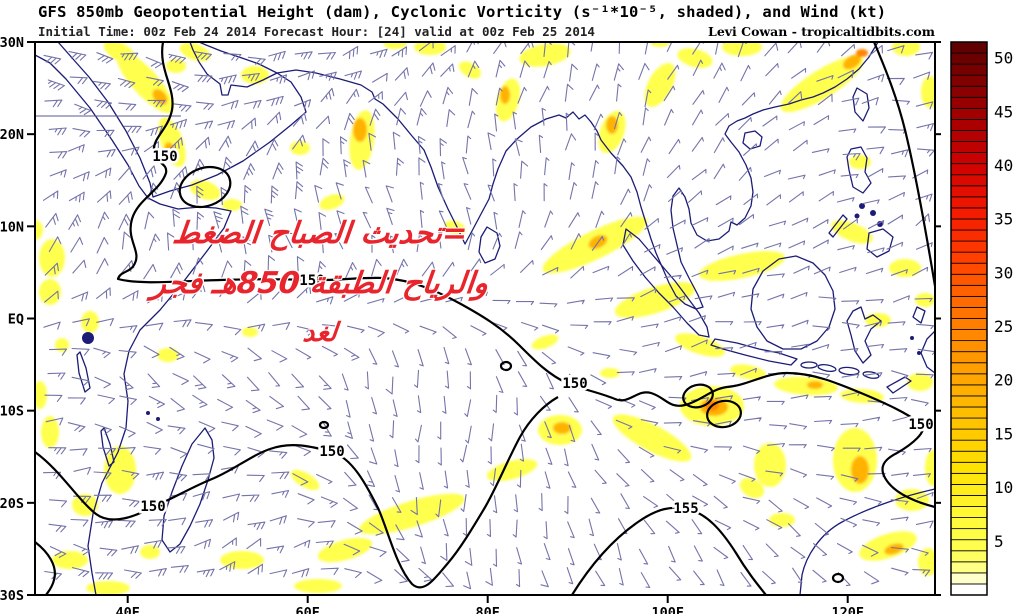  Describe the element at coordinates (969, 318) in the screenshot. I see `colorbar-frame` at that location.